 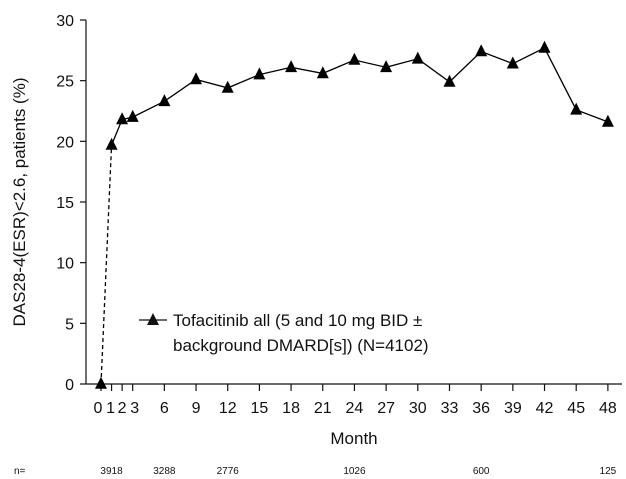 I want to click on x-tick-label-18: 18, so click(x=291, y=408).